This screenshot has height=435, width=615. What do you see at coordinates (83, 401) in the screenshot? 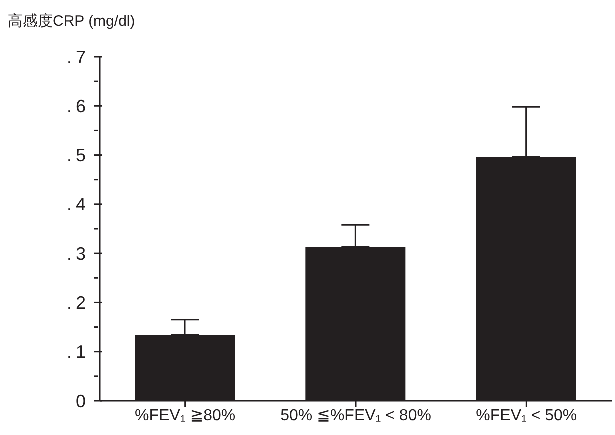
I see `y-tick-label: 0` at bounding box center [83, 401].